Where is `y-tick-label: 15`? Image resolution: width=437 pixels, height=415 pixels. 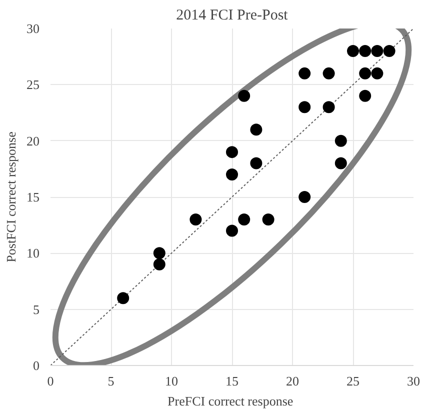
y-tick-label: 15 is located at coordinates (33, 197).